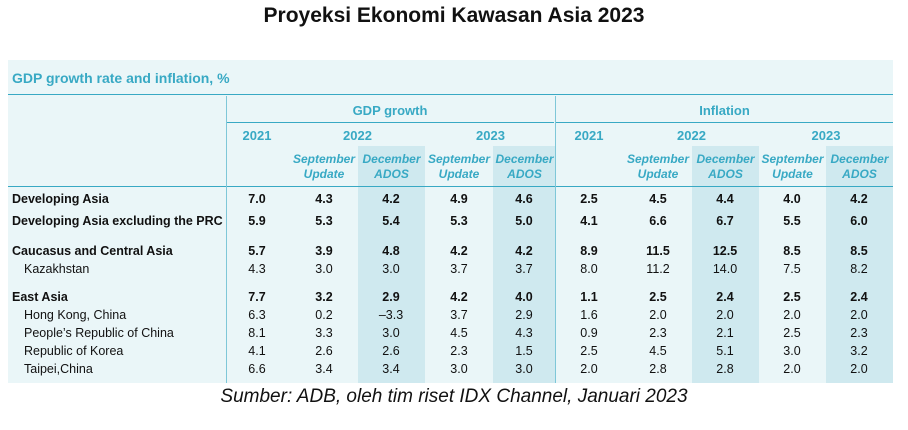 This screenshot has width=908, height=430. Describe the element at coordinates (725, 351) in the screenshot. I see `table-cell: 5.1` at that location.